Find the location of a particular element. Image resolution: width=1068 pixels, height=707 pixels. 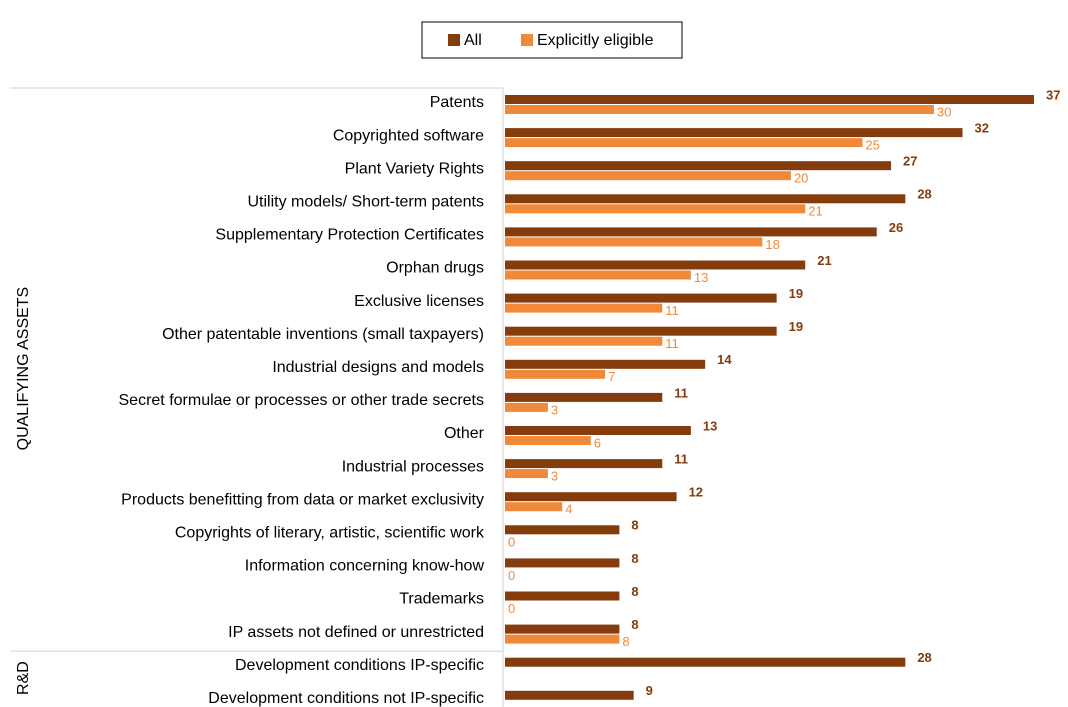

category-label: Exclusive licenses is located at coordinates (419, 301).